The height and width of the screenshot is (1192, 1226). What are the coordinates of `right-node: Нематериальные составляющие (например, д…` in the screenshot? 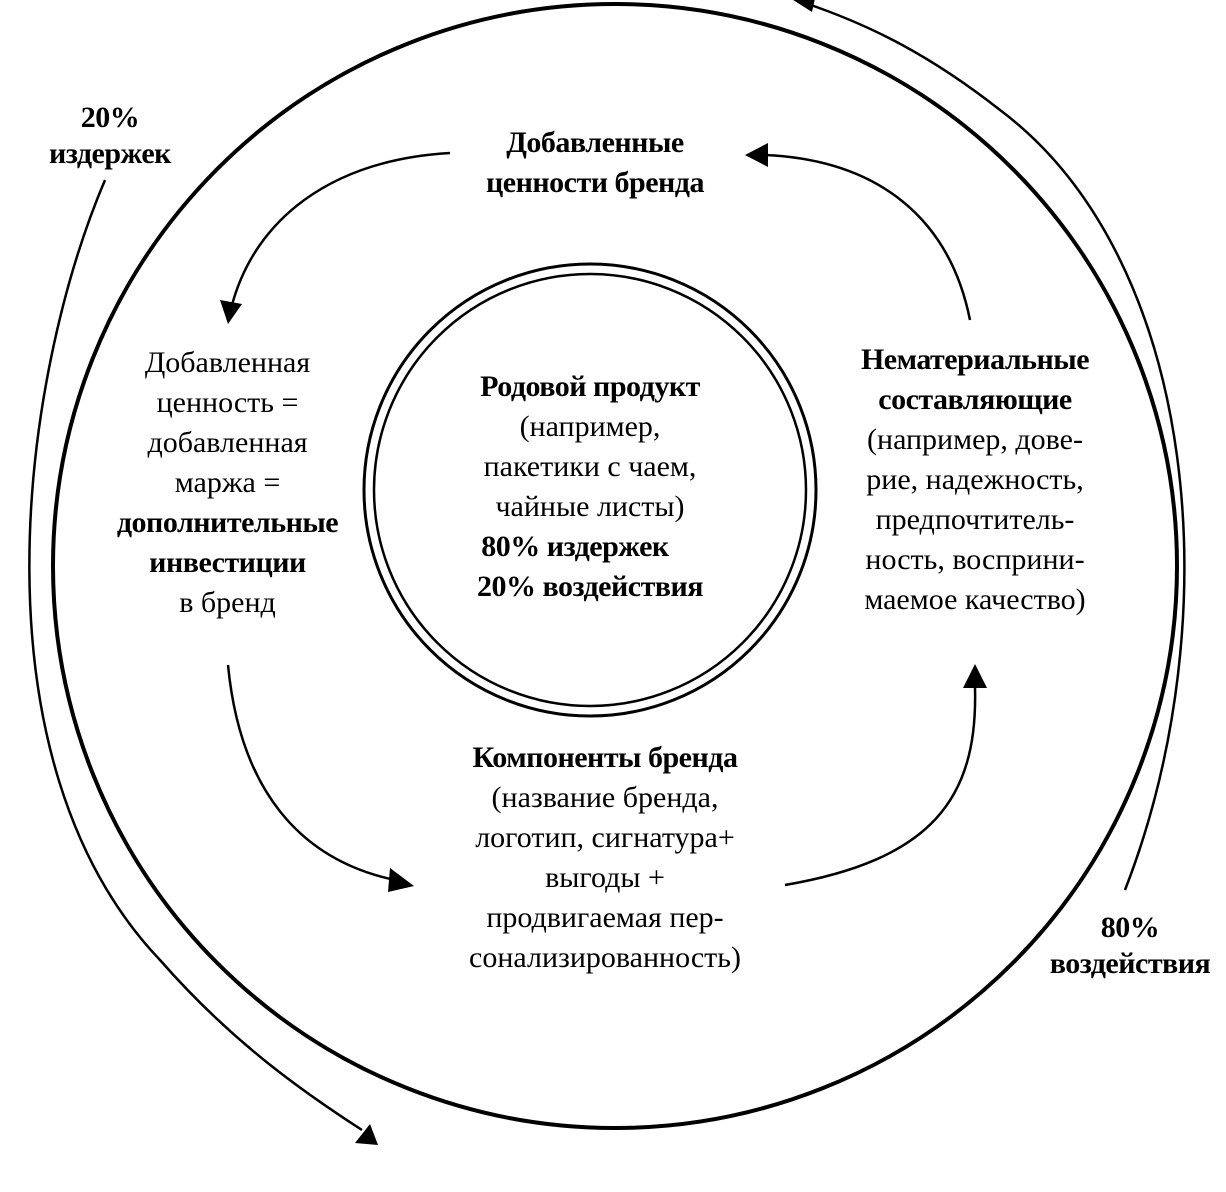 It's located at (975, 480).